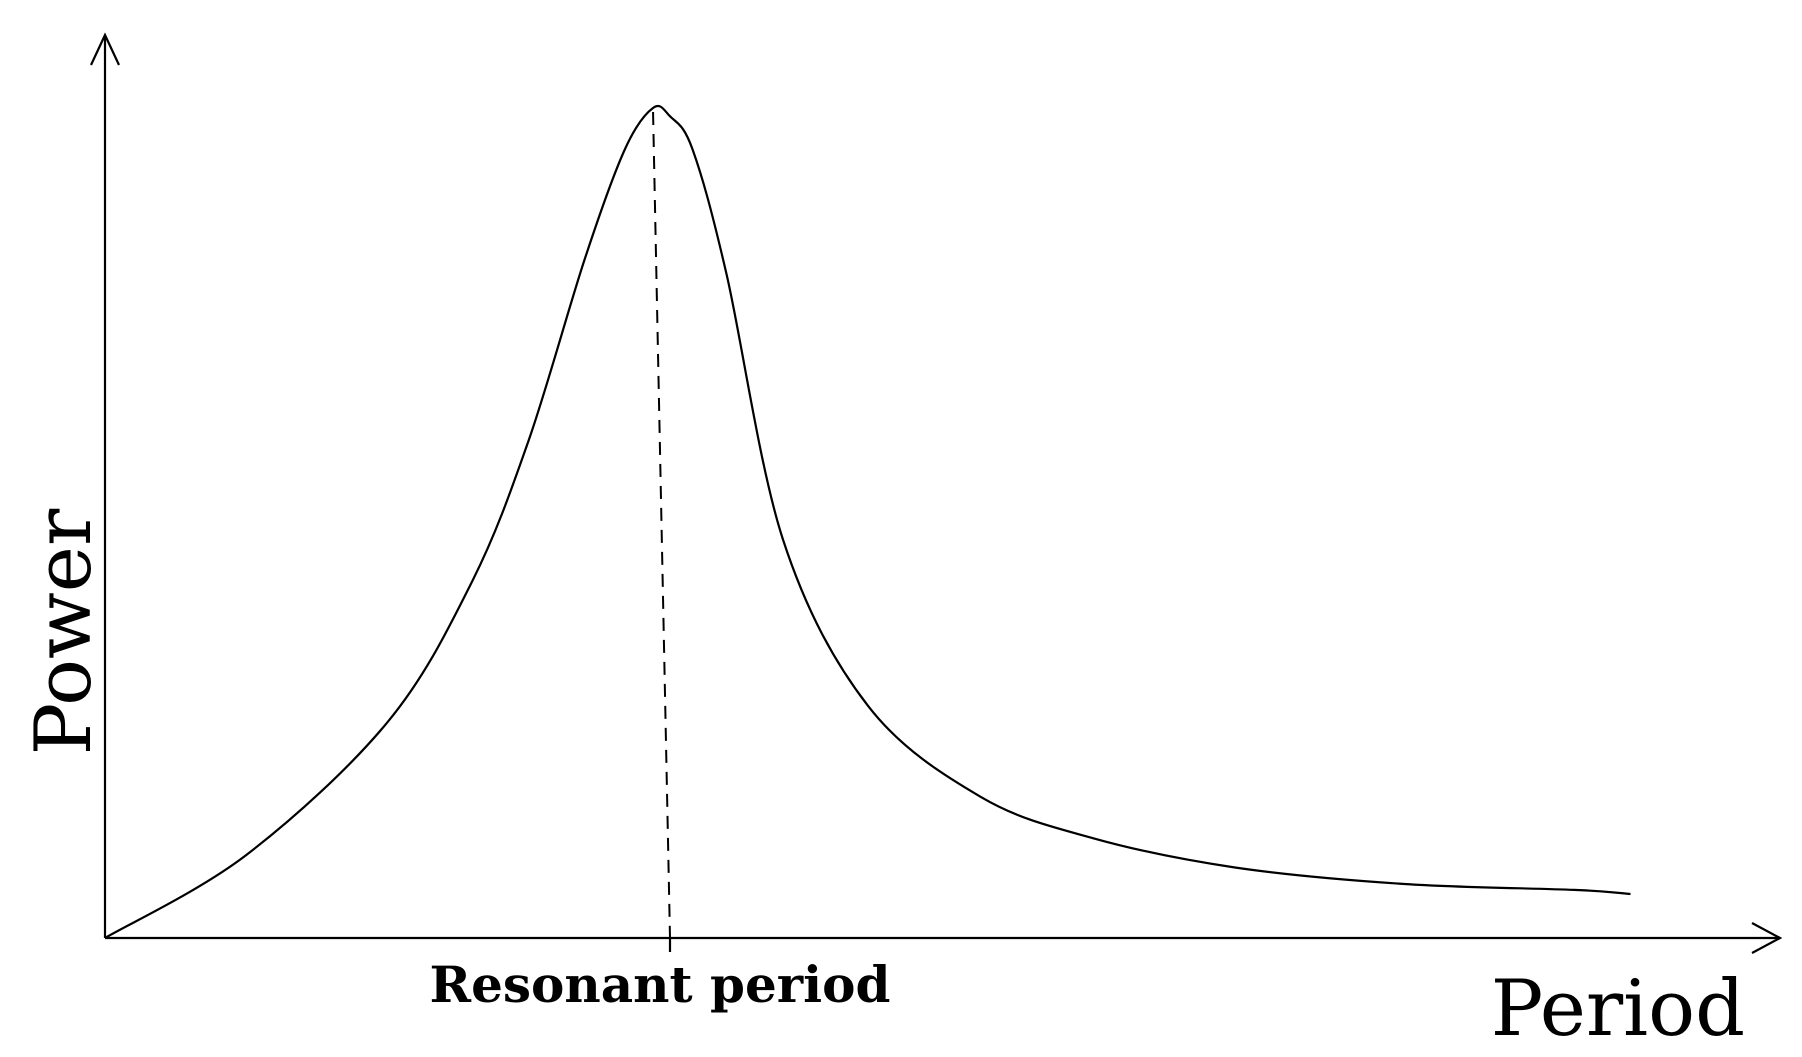  I want to click on y-axis-arrow, so click(105, 49).